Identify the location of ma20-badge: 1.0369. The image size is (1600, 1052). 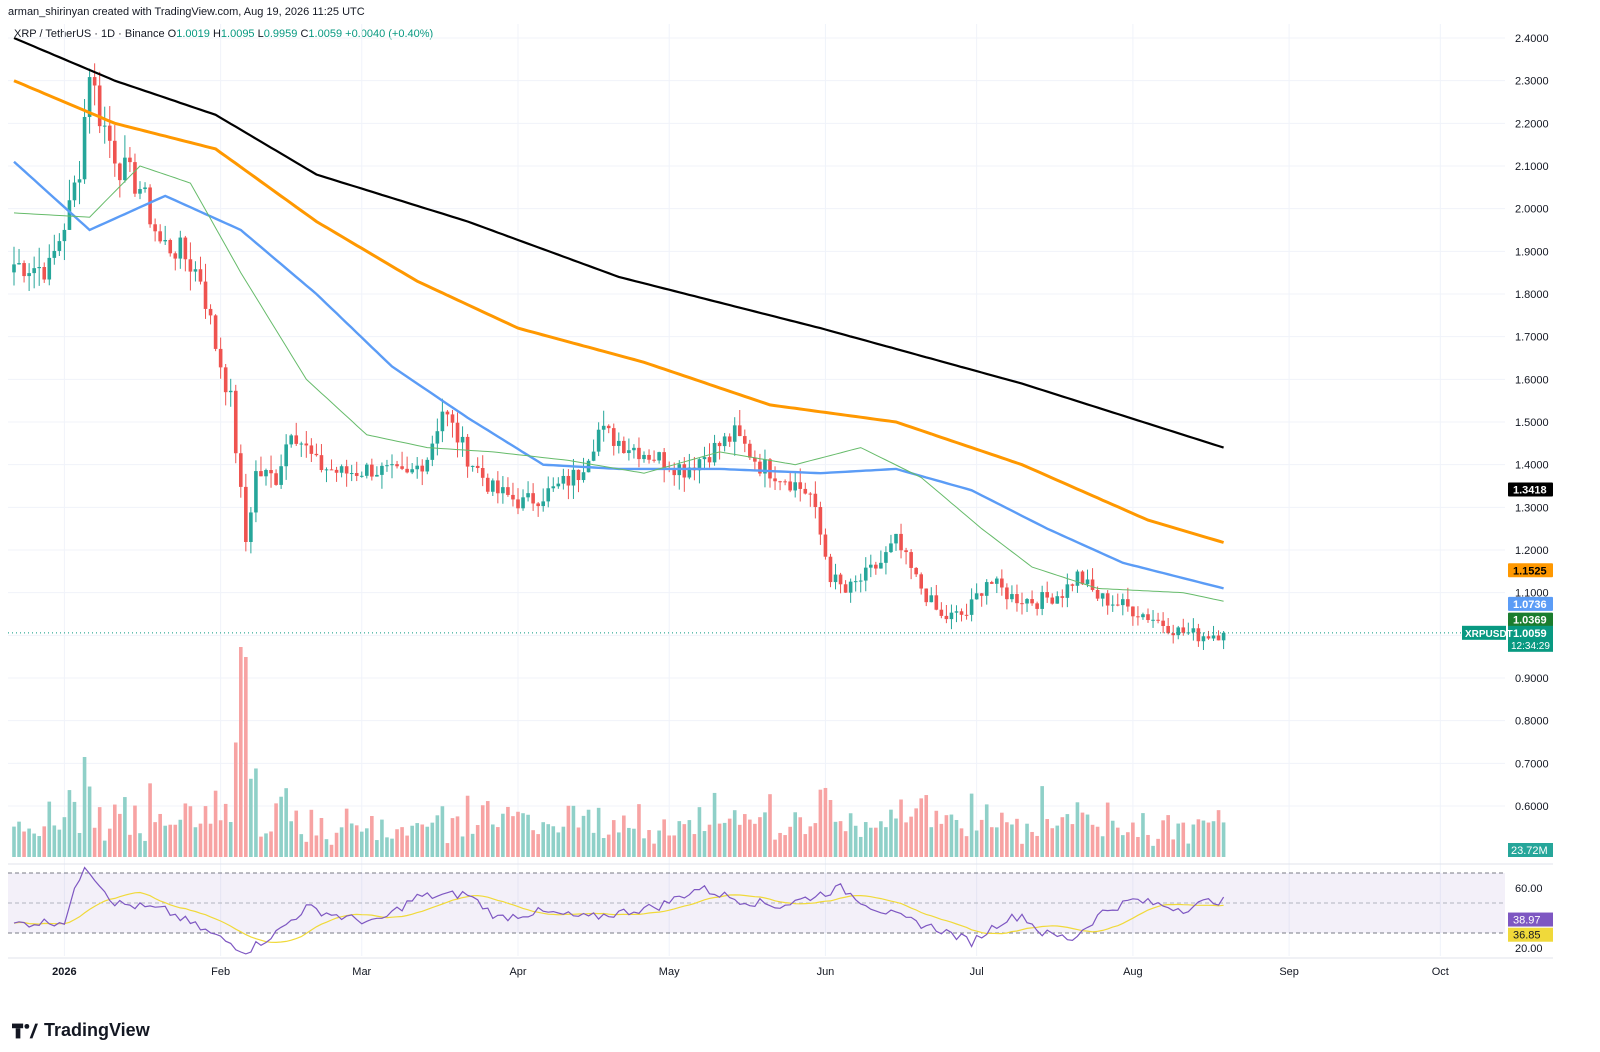
(1530, 621).